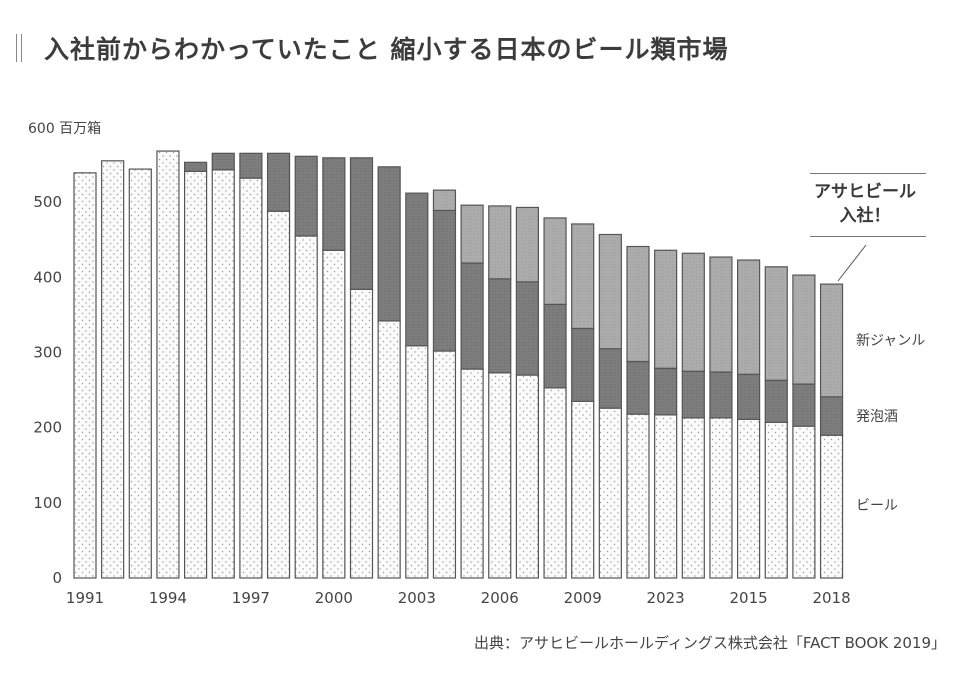 The height and width of the screenshot is (683, 968). I want to click on y-tick-label: 300, so click(47, 353).